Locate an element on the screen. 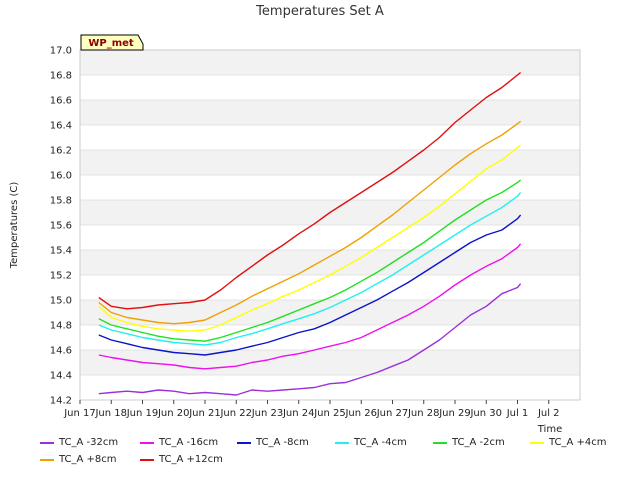 The image size is (640, 480). legend-item: TC_A -16cm is located at coordinates (179, 442).